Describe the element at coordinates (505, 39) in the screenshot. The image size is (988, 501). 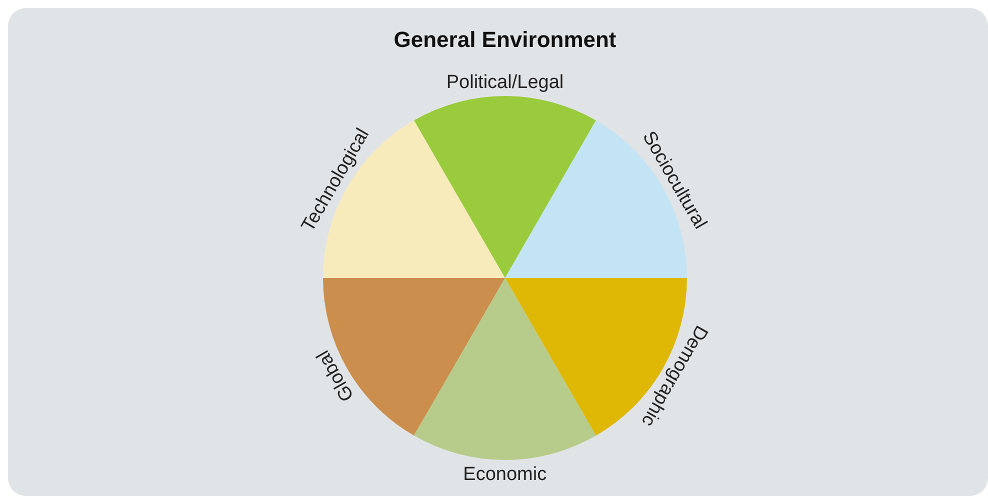
I see `chart-title: General Environment` at that location.